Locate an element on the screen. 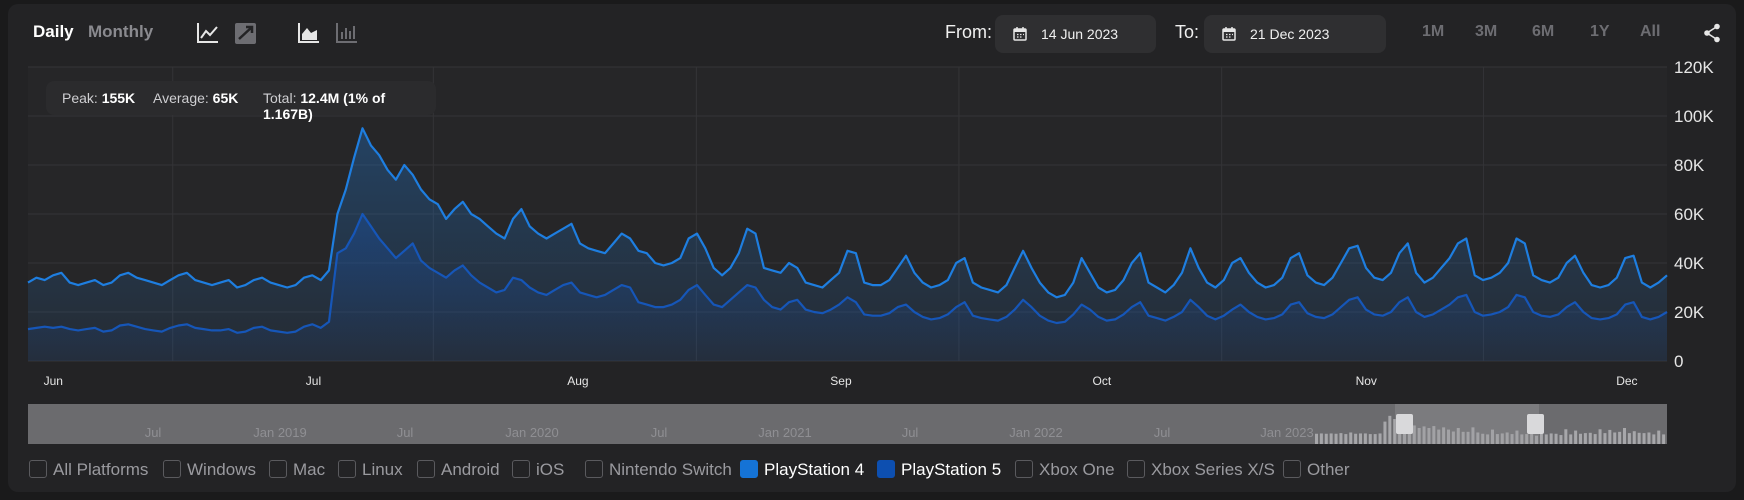 The image size is (1744, 500). range-1m-button: 1M is located at coordinates (1433, 31).